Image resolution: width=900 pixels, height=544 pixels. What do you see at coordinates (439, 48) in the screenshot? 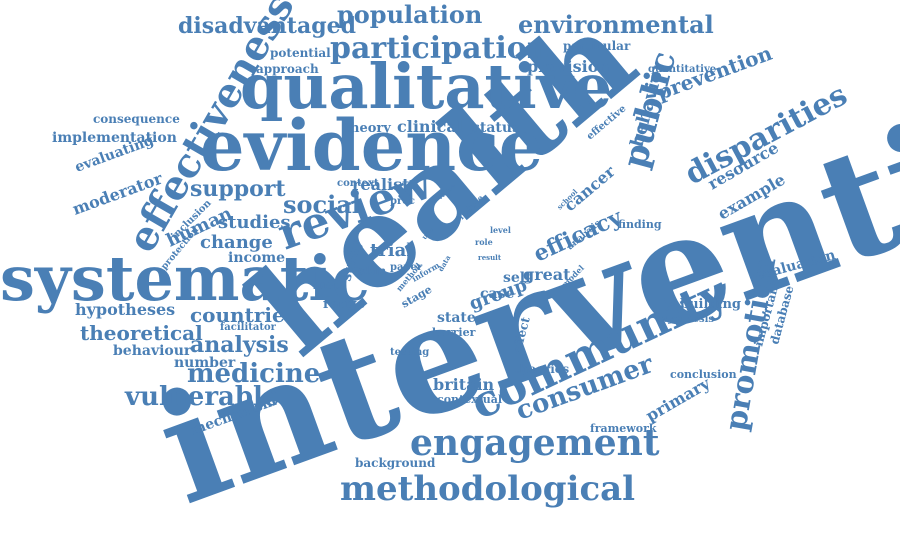
I see `cloud-word-participation: participation` at bounding box center [439, 48].